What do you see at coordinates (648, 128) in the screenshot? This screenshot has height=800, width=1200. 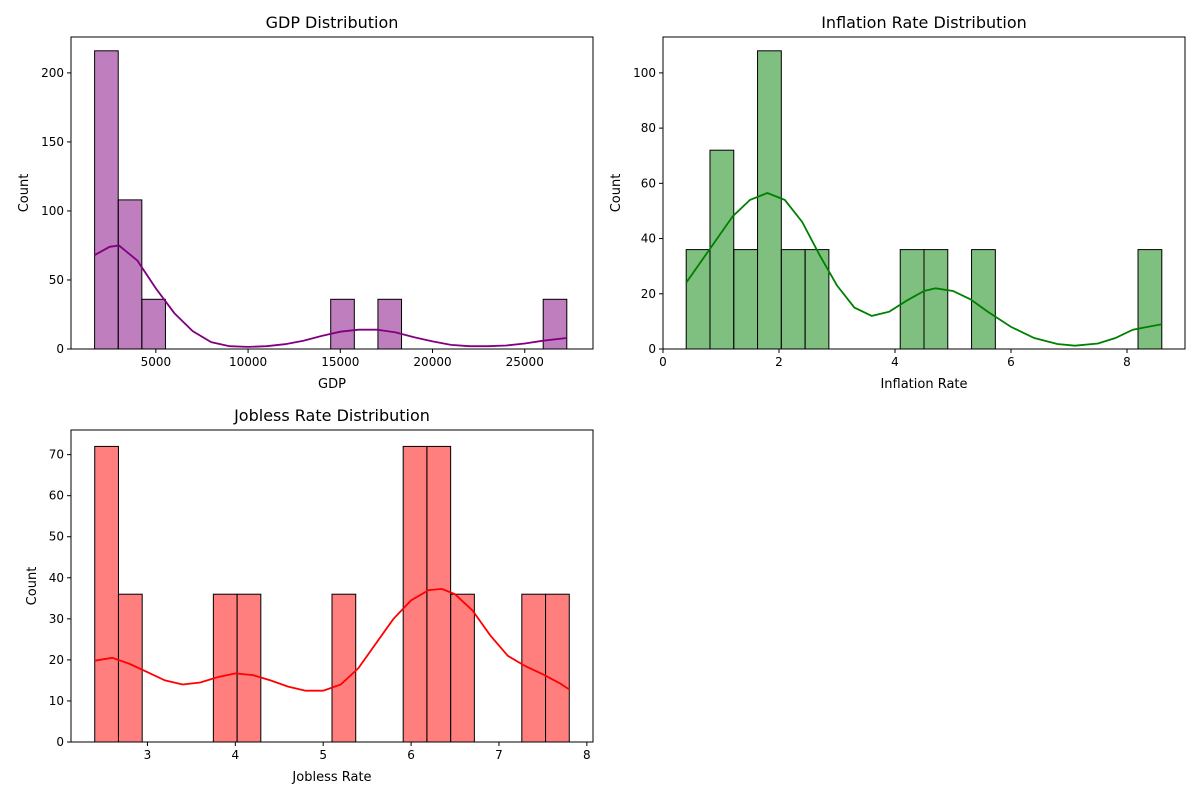 I see `y-tick-label: 80` at bounding box center [648, 128].